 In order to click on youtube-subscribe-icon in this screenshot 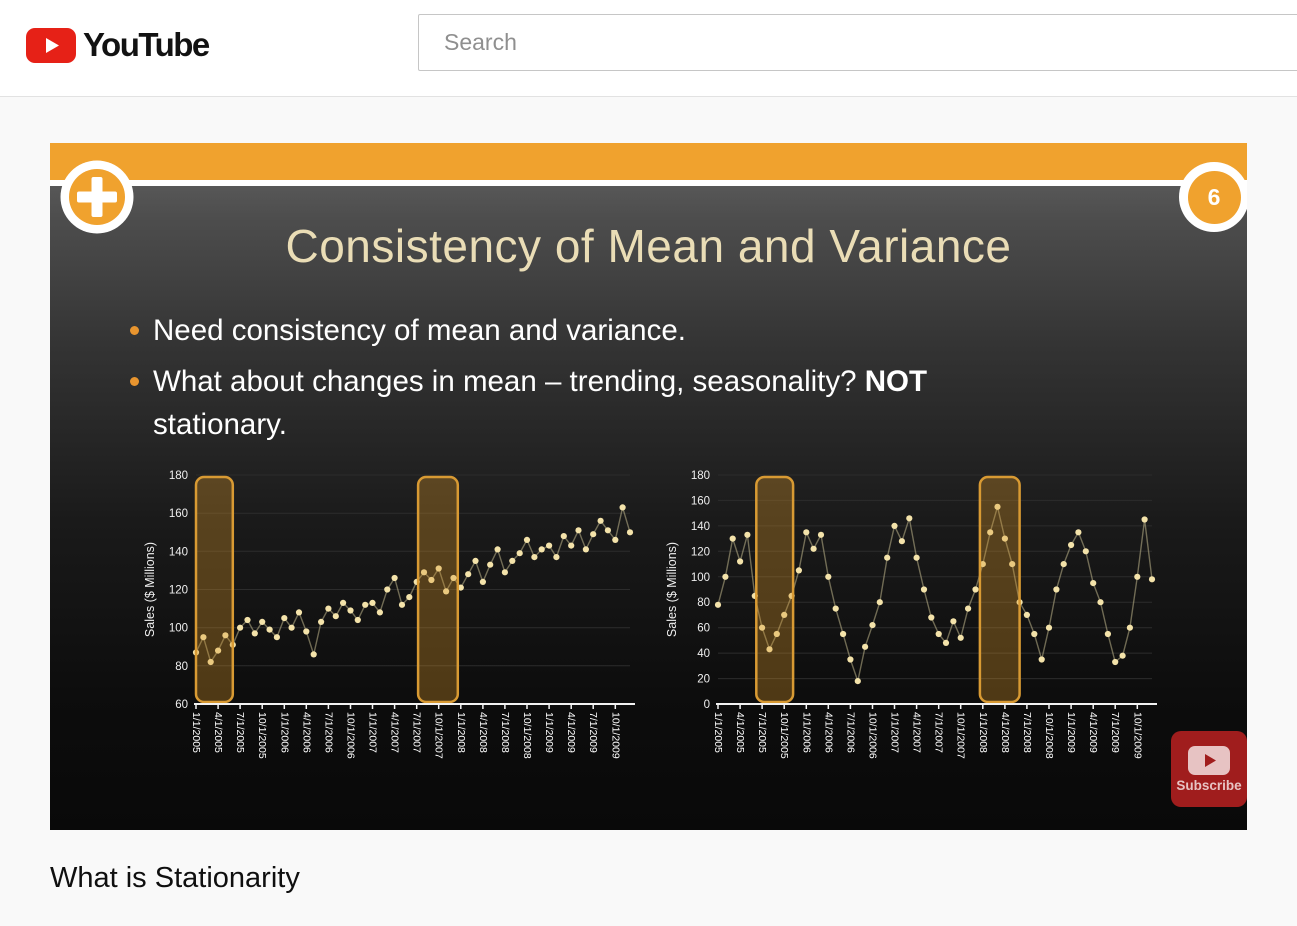, I will do `click(1209, 760)`.